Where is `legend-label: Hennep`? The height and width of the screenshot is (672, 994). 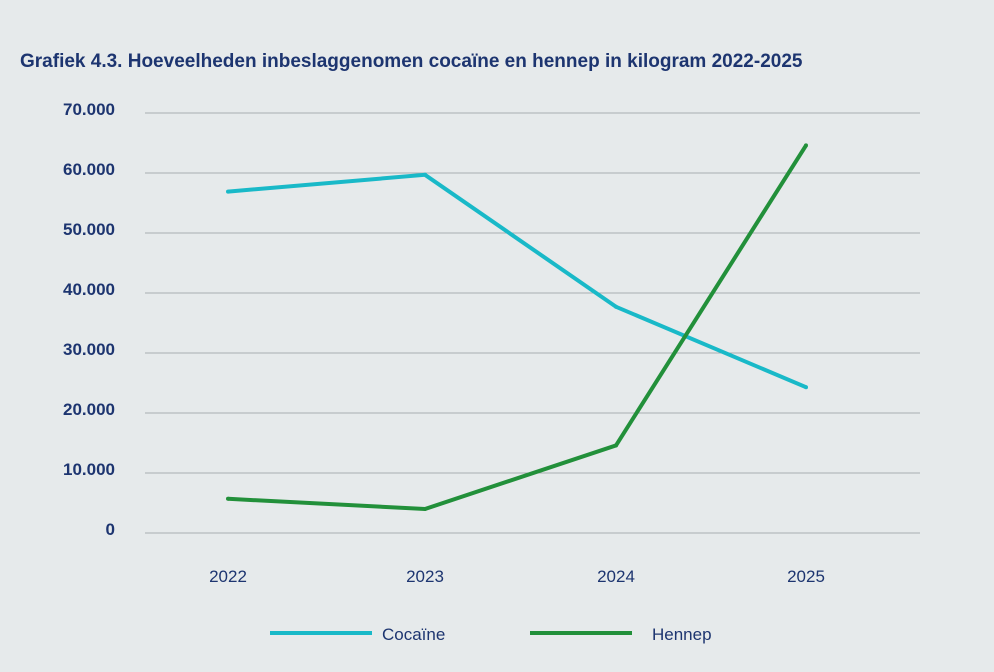
legend-label: Hennep is located at coordinates (682, 634).